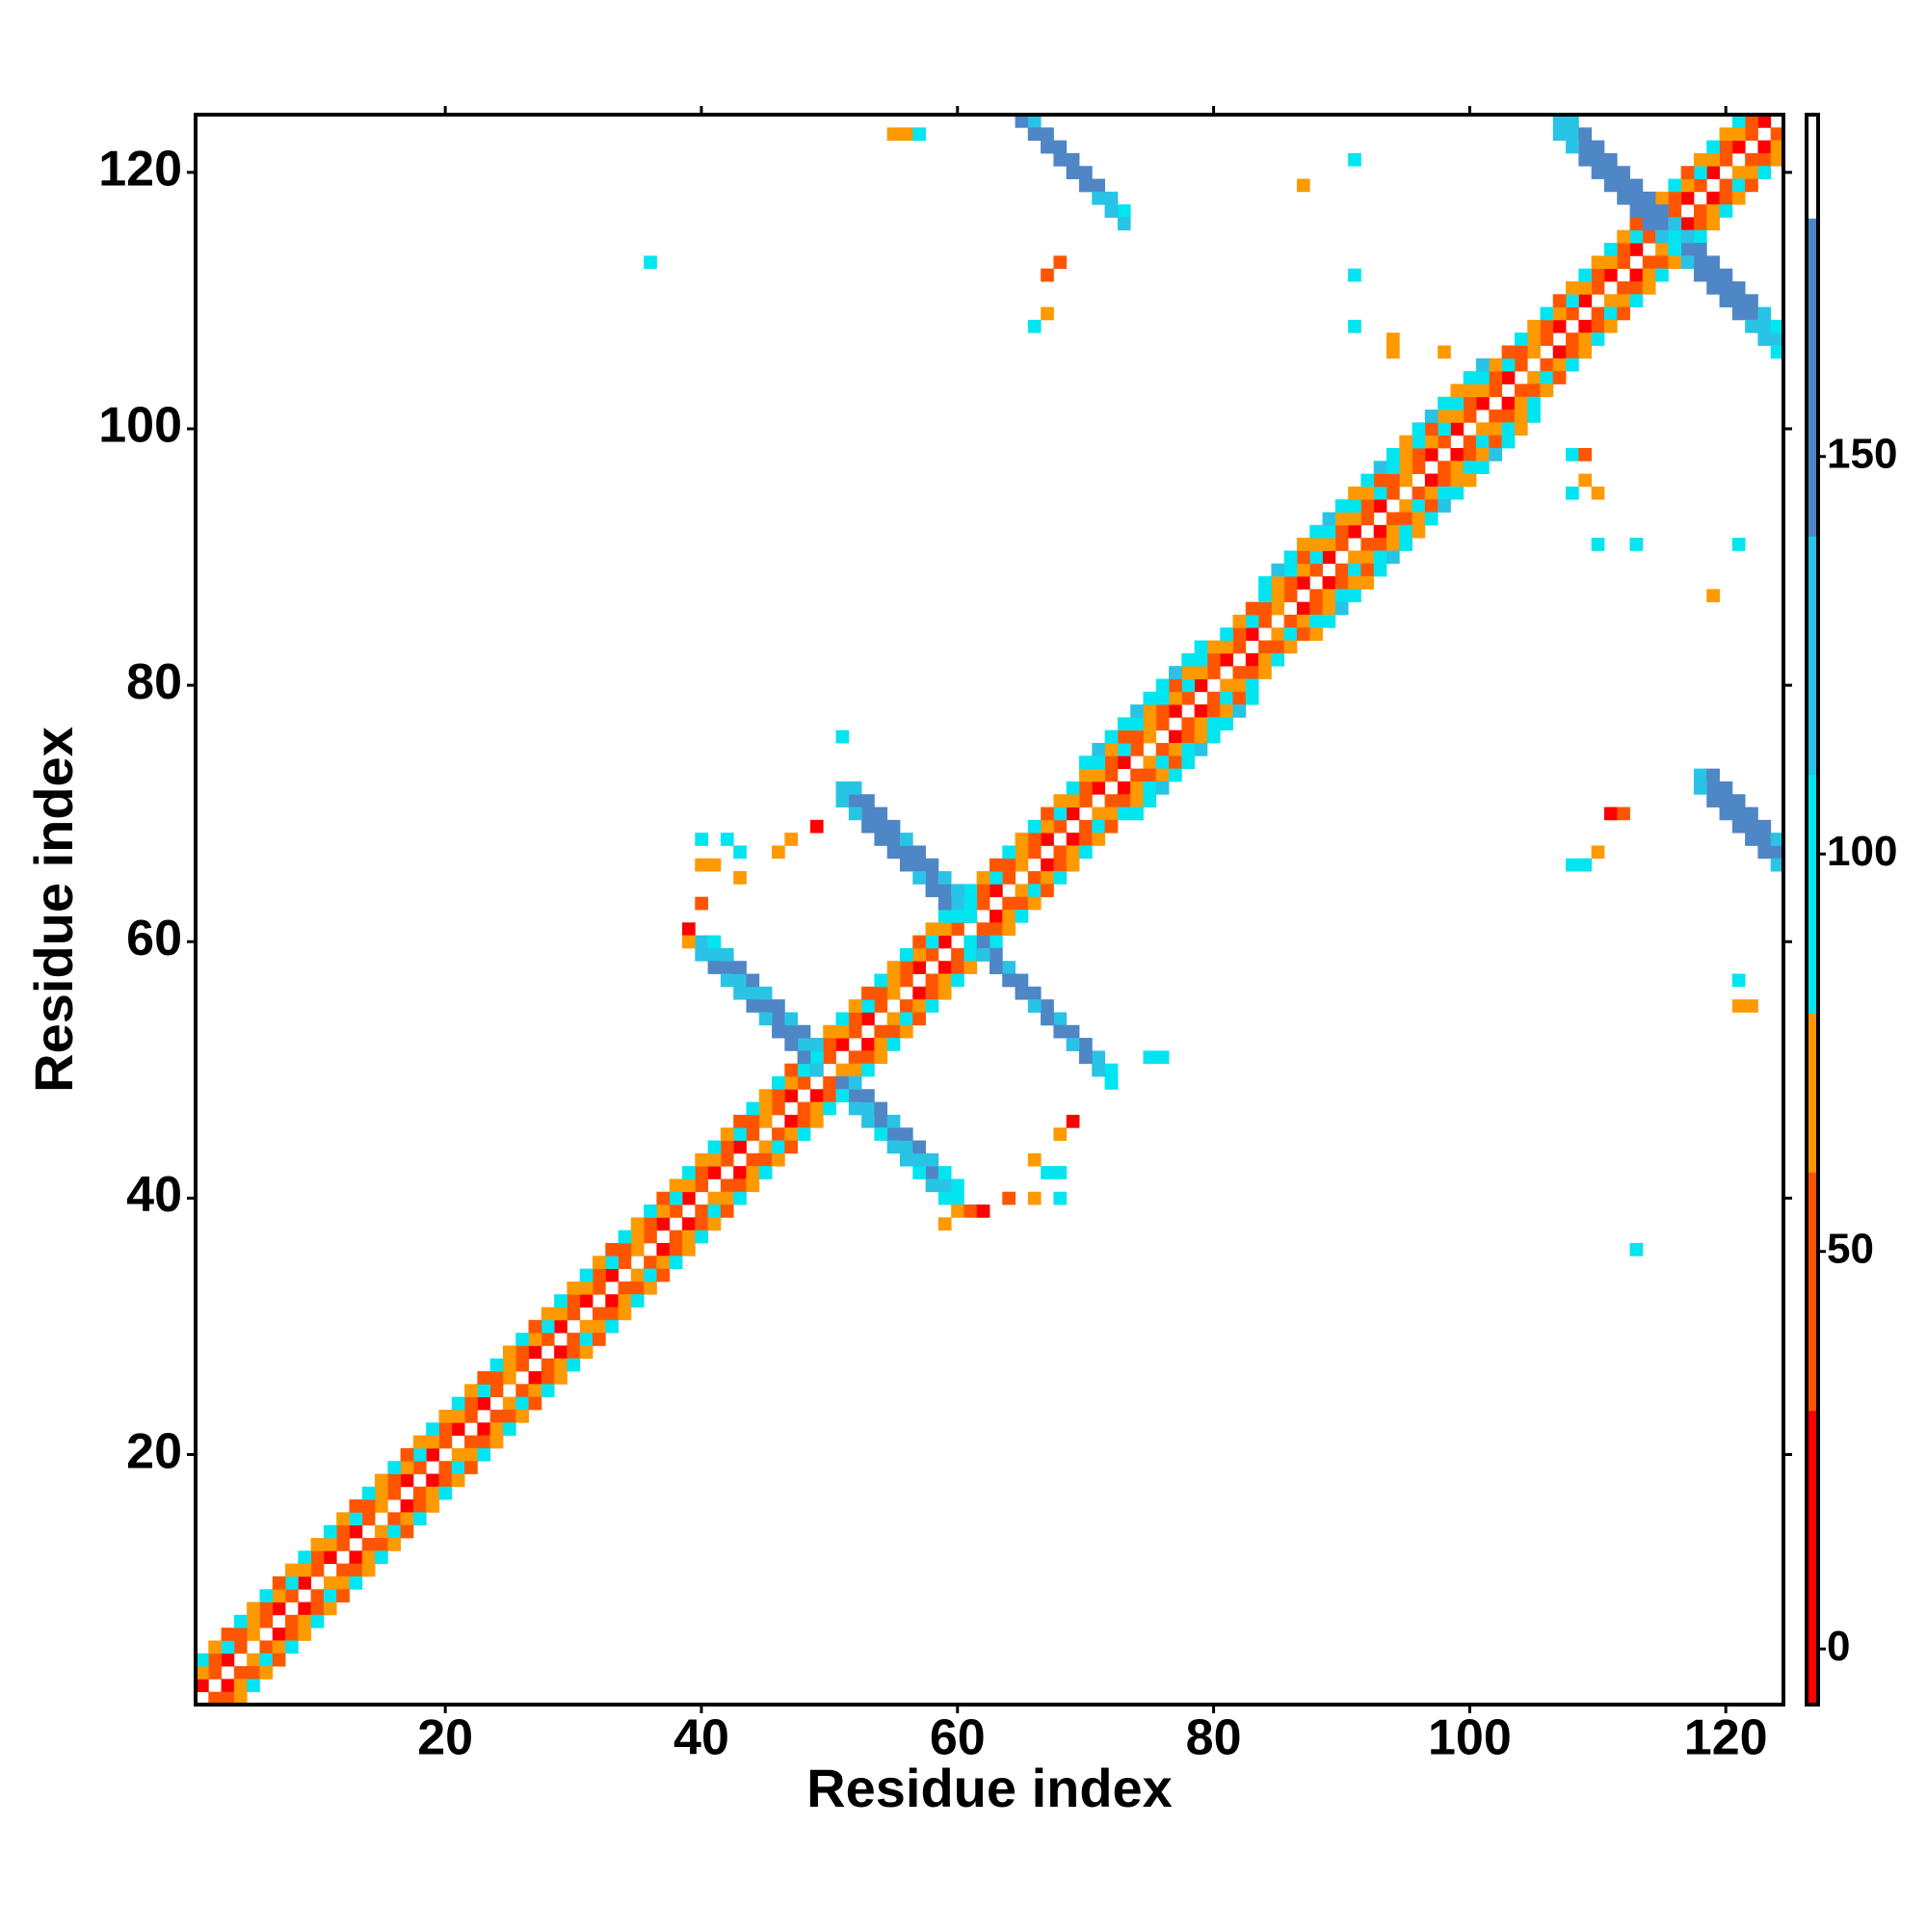  I want to click on colorbar-segment, so click(1812, 1292).